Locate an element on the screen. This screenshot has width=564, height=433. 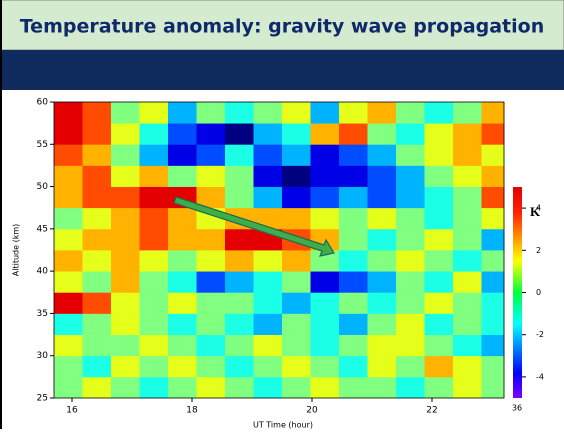
y-tick-label: 50 is located at coordinates (43, 187).